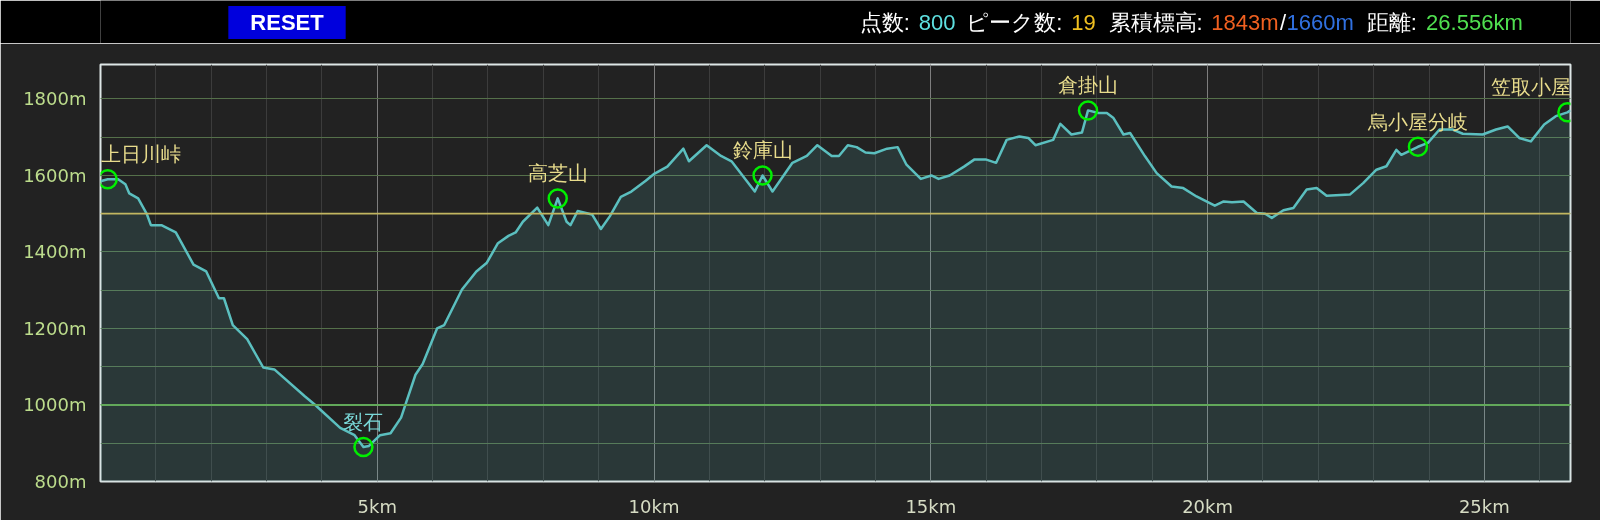 This screenshot has width=1600, height=520. I want to click on annotation: 高芝山, so click(557, 173).